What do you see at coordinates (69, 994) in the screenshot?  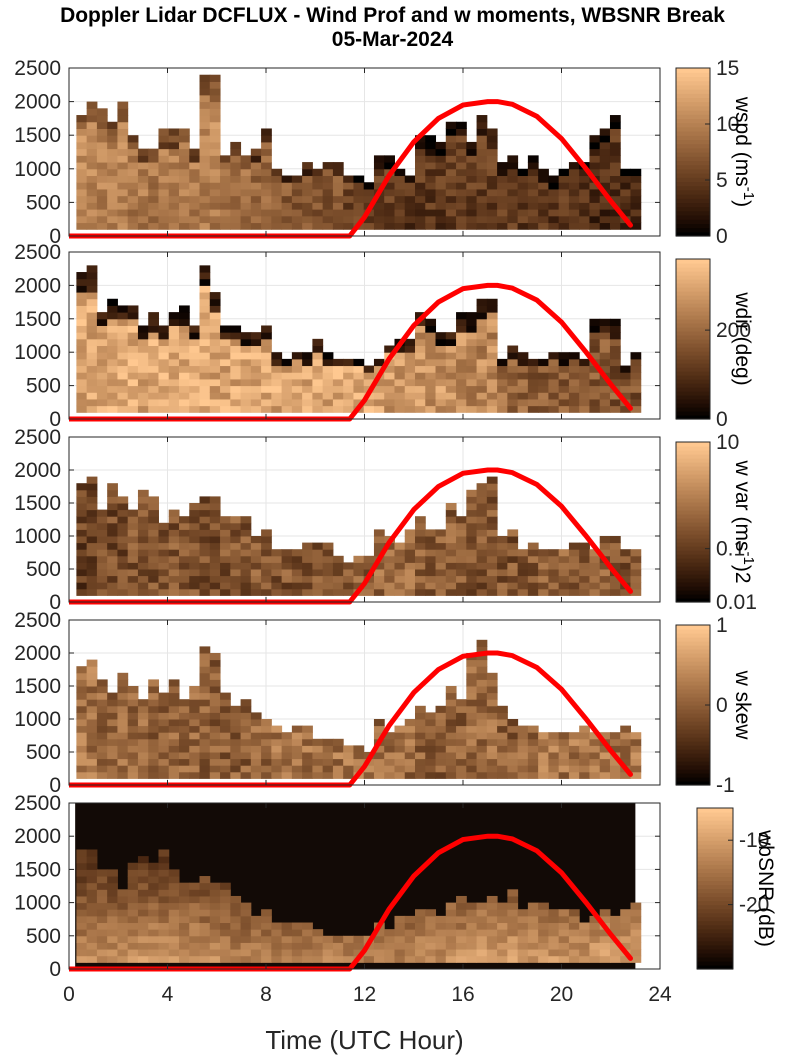 I see `x-tick-label: 0` at bounding box center [69, 994].